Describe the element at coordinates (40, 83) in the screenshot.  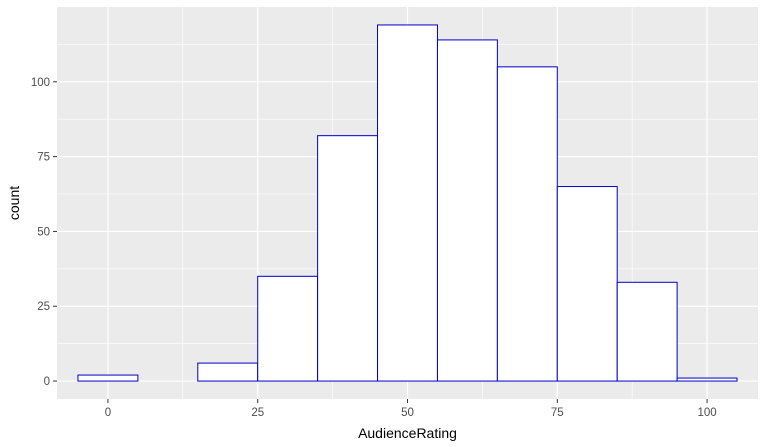
I see `y-tick-label: 100` at that location.